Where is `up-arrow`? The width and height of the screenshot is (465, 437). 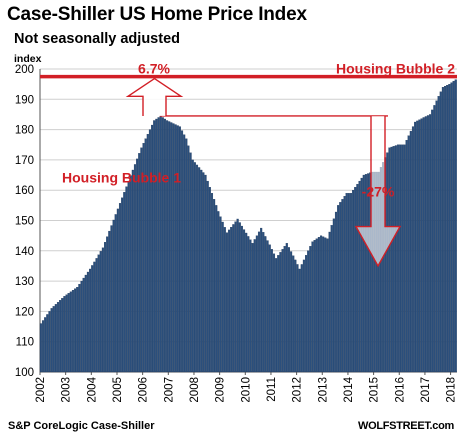 up-arrow is located at coordinates (154, 96).